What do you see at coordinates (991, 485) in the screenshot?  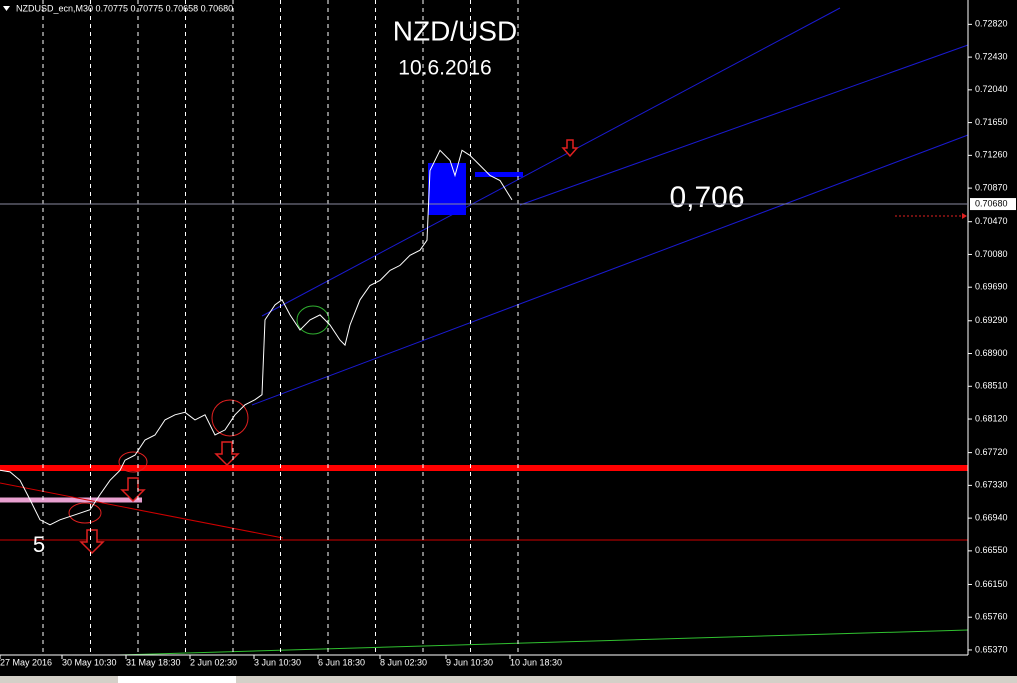 I see `y-tick-label: 0.67330` at bounding box center [991, 485].